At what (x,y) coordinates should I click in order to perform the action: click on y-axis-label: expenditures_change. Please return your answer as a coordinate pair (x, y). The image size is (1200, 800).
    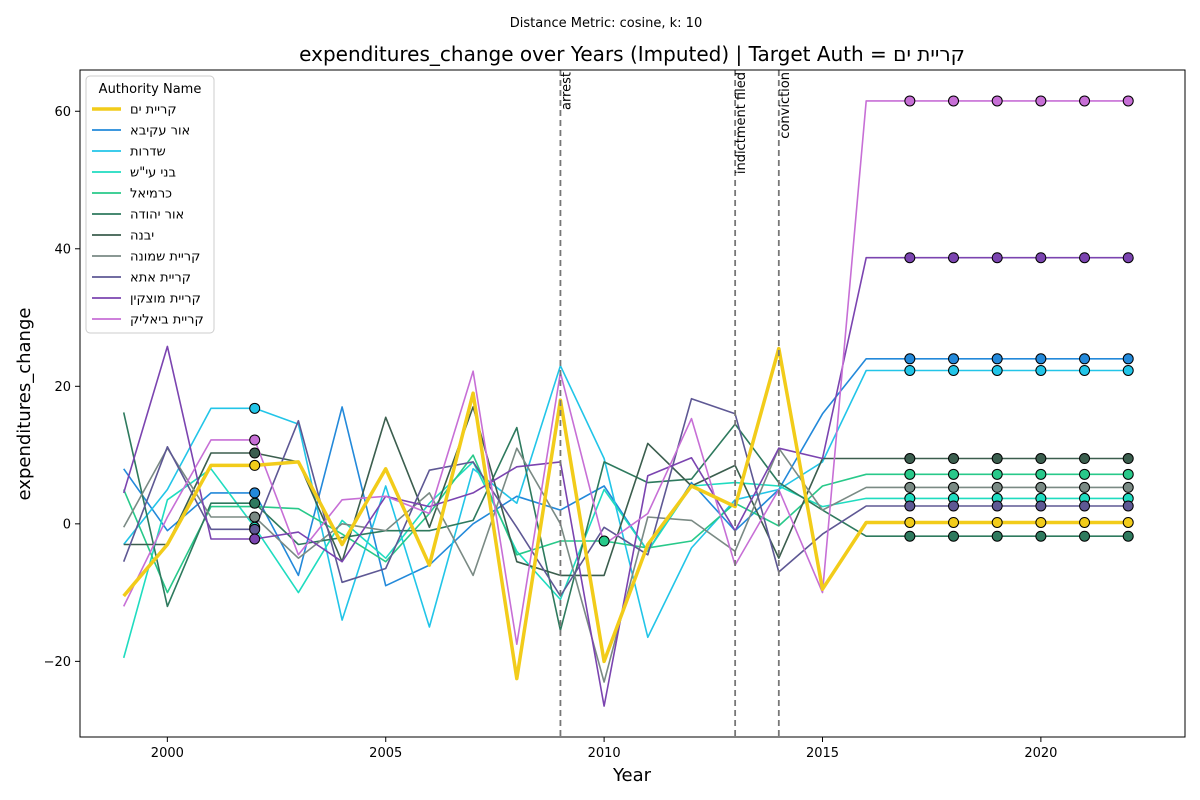
    Looking at the image, I should click on (24, 404).